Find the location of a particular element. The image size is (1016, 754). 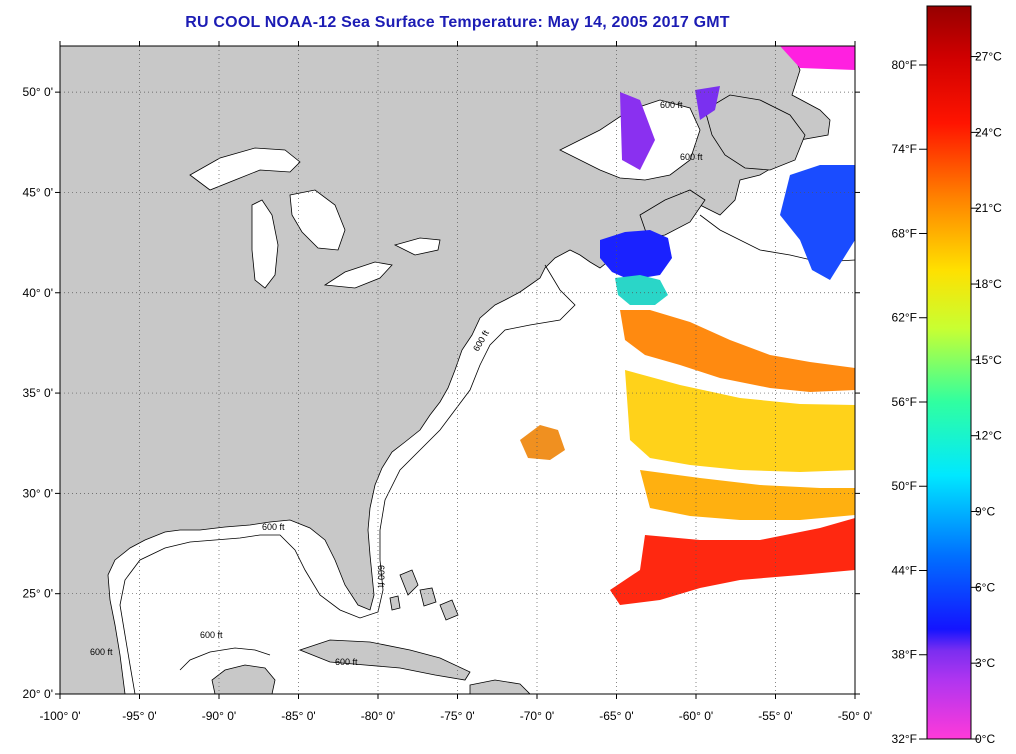

newfoundland-land is located at coordinates (755, 132).